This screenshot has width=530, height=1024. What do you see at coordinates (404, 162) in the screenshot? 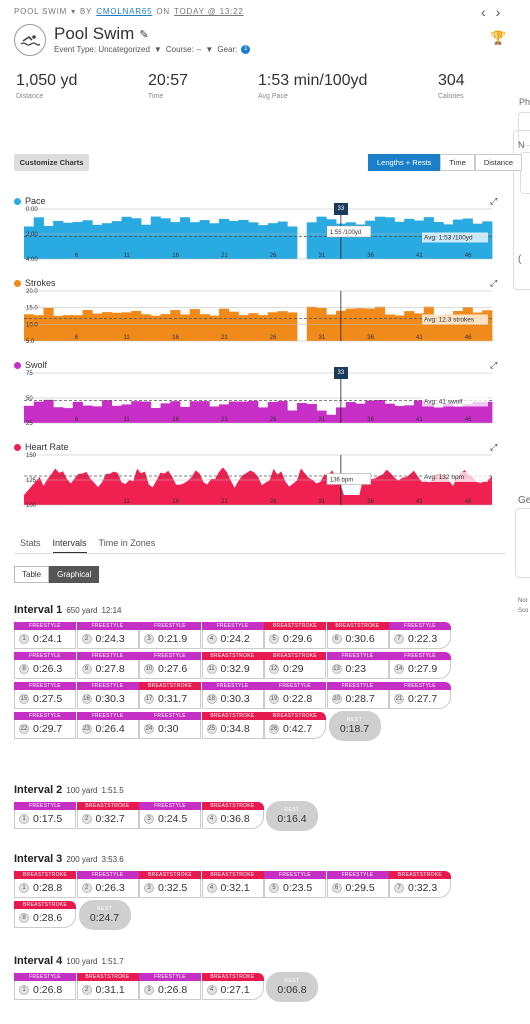
I see `lengths-rests-button: Lengths + Rests` at bounding box center [404, 162].